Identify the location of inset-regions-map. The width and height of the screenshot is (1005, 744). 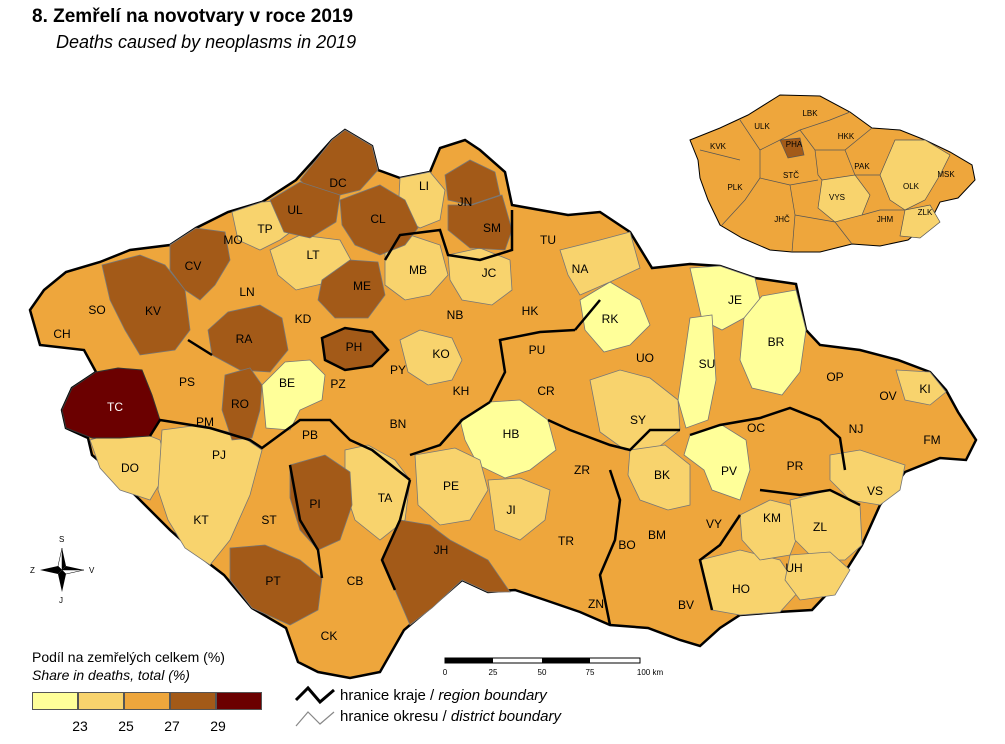
(832, 173).